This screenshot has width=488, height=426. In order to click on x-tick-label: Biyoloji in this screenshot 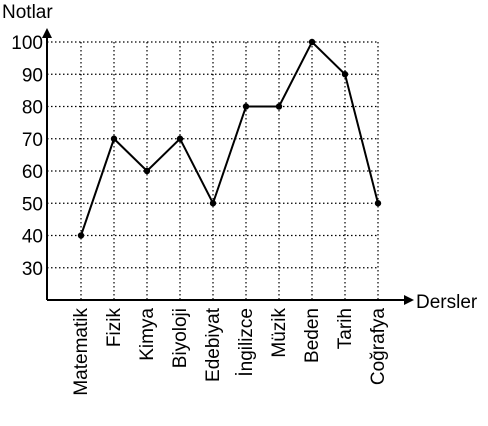, I will do `click(180, 338)`.